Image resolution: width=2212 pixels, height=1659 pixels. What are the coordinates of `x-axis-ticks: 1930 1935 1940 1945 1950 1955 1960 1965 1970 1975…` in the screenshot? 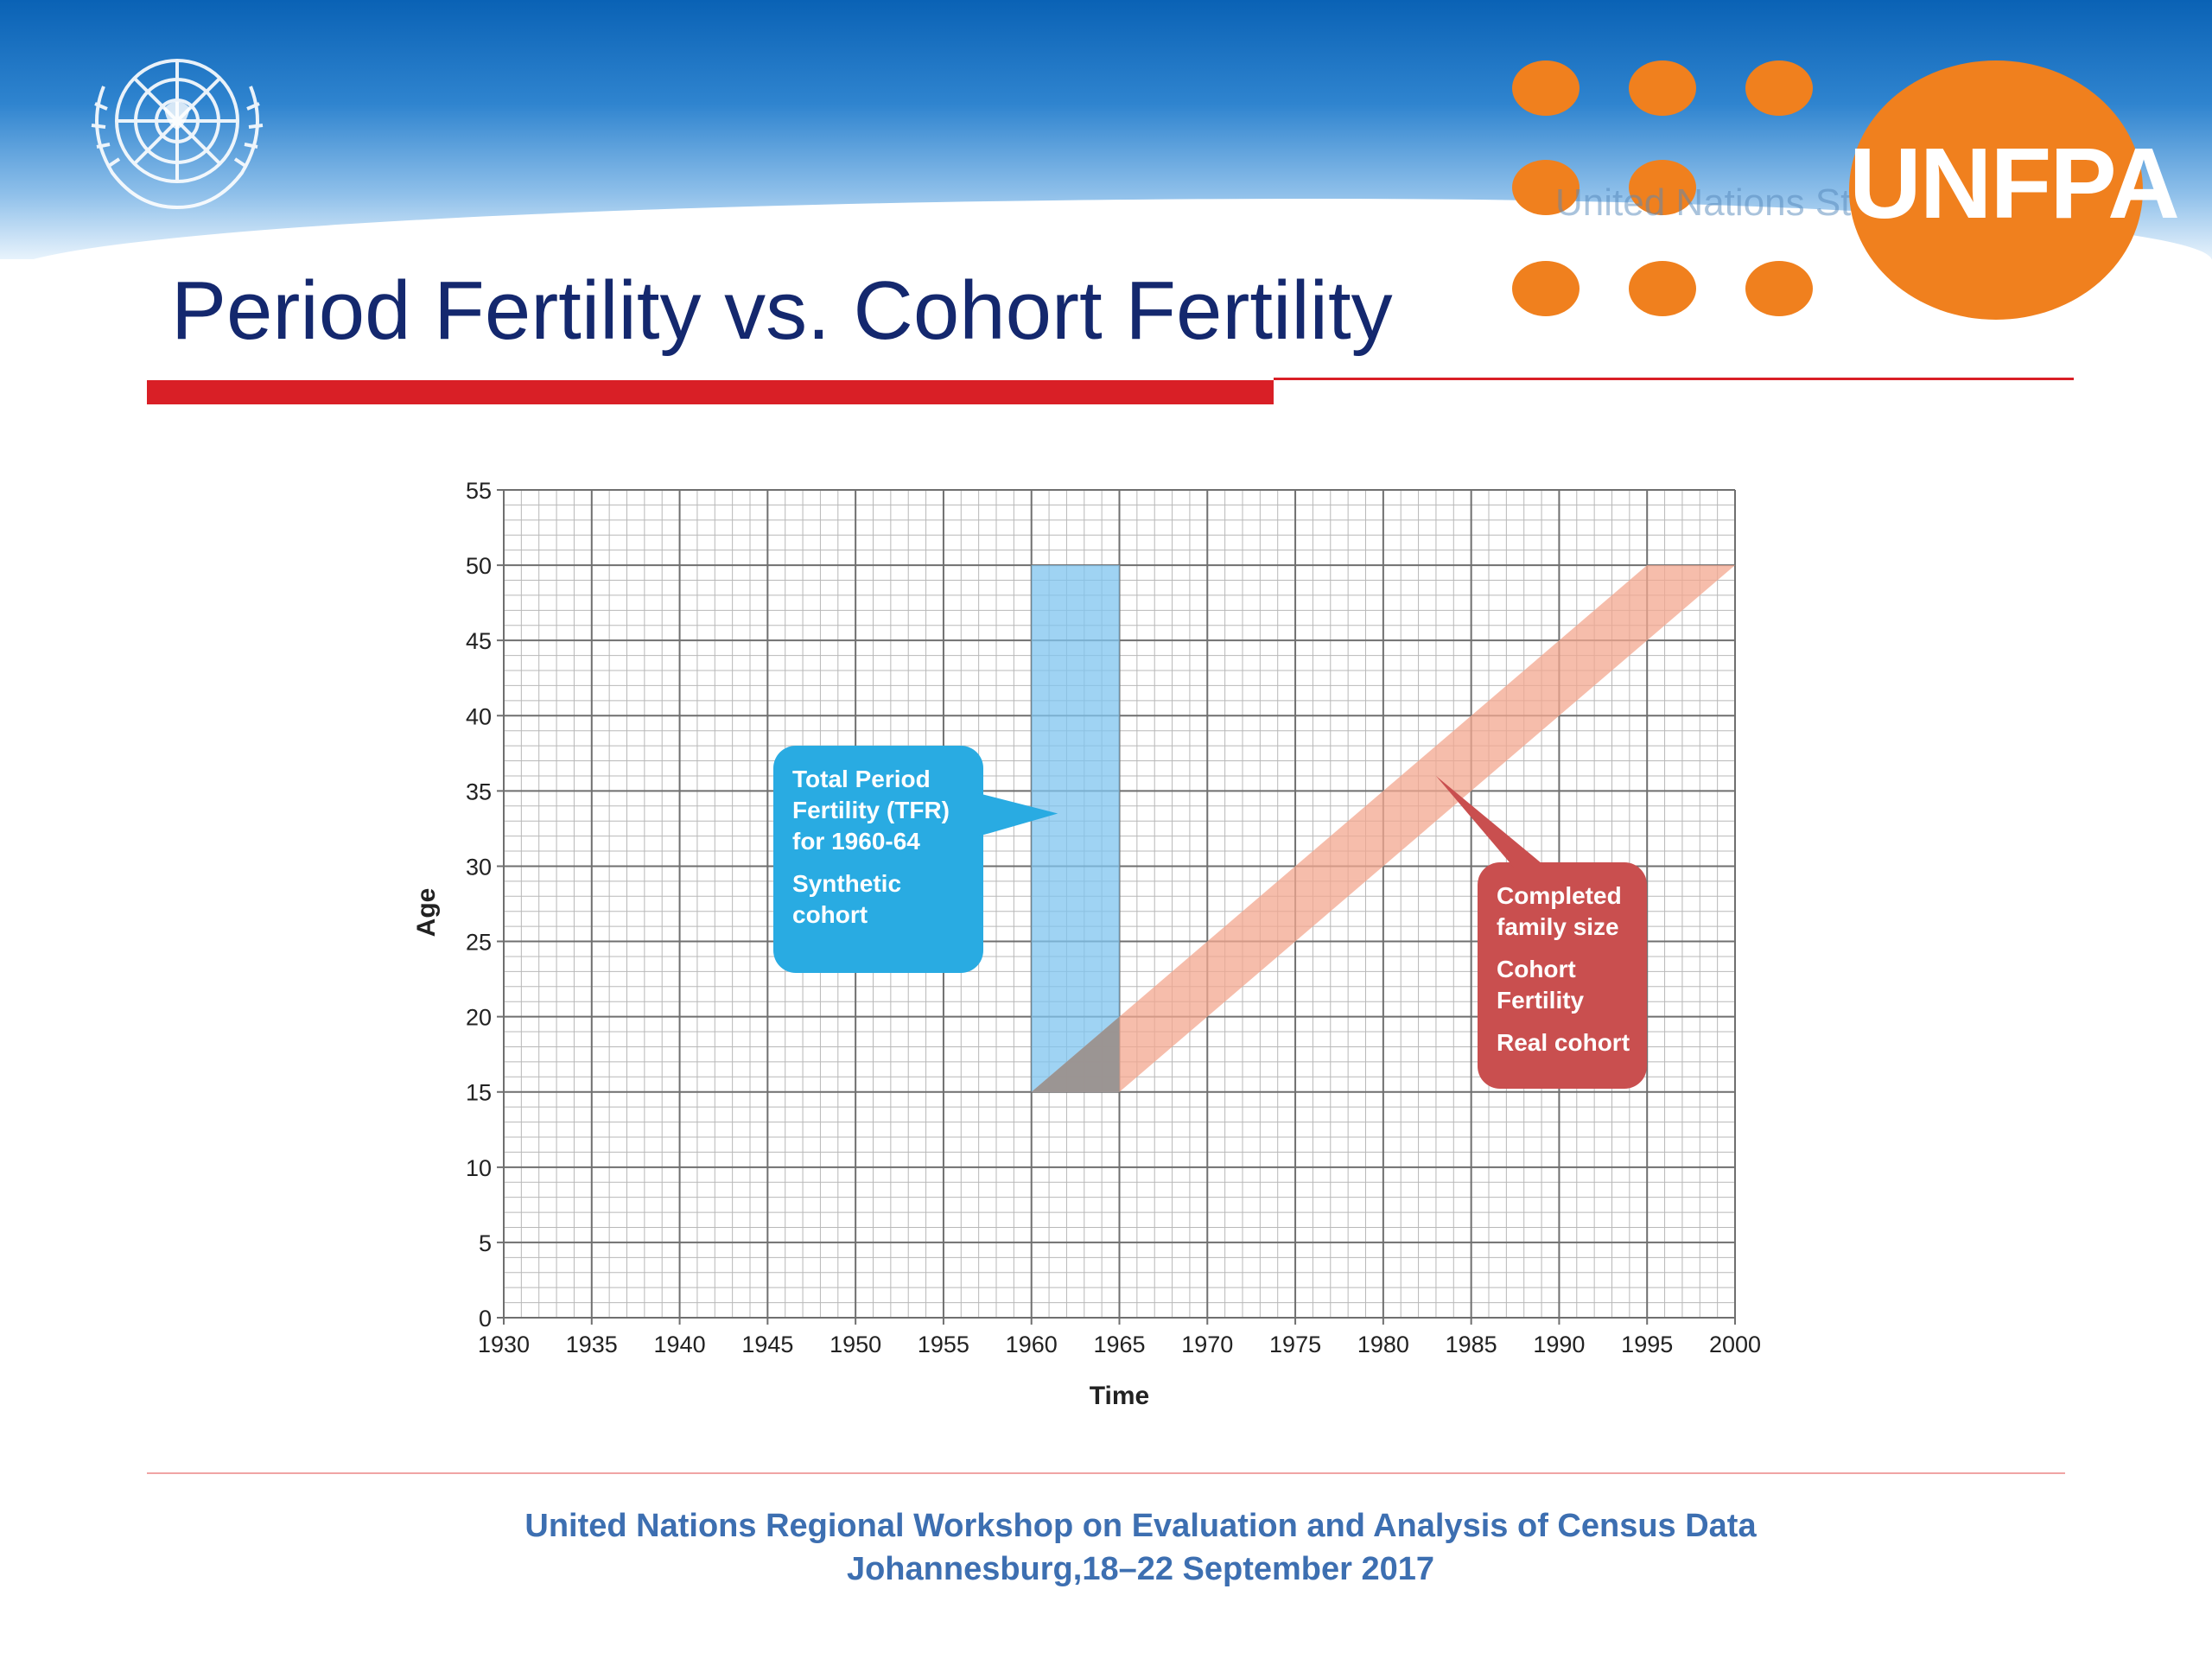 It's located at (1119, 1344).